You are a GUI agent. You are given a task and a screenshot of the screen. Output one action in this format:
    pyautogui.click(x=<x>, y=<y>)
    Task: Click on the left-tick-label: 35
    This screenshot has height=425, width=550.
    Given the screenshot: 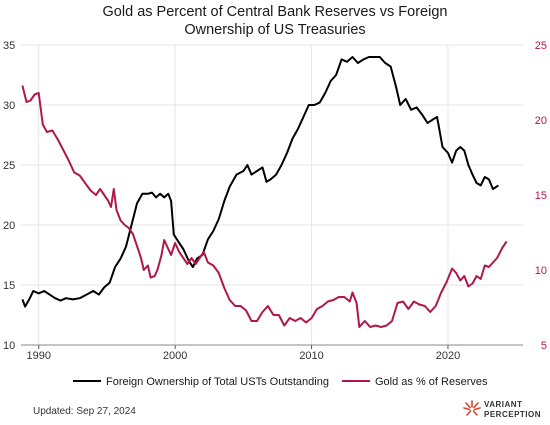 What is the action you would take?
    pyautogui.click(x=9, y=46)
    